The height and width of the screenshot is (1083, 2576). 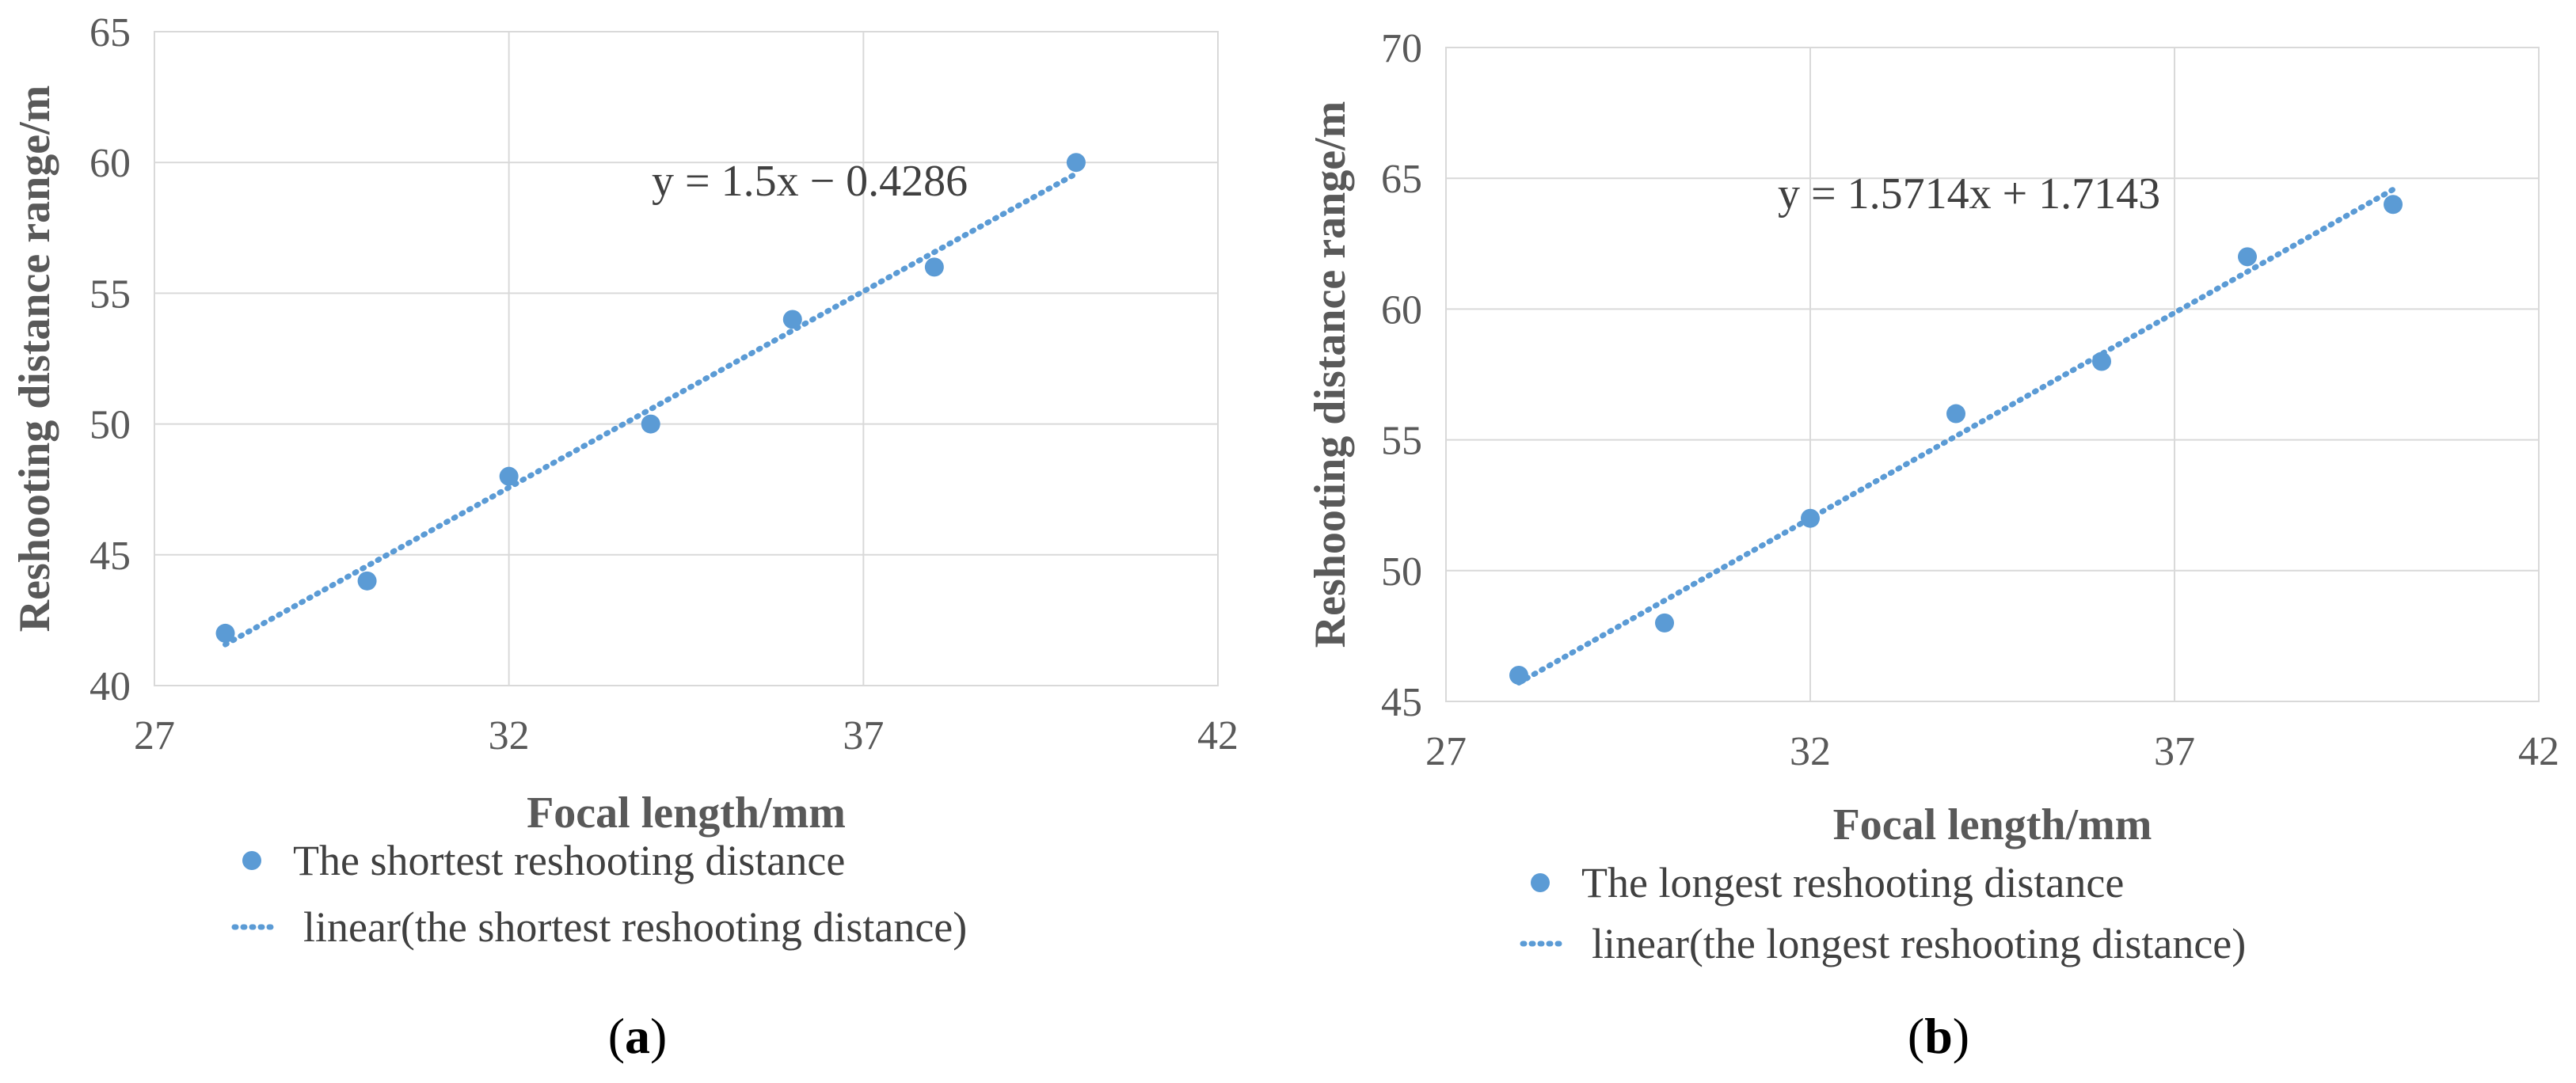 What do you see at coordinates (1919, 943) in the screenshot?
I see `legend-label-trendline: linear(the longest reshooting distance)` at bounding box center [1919, 943].